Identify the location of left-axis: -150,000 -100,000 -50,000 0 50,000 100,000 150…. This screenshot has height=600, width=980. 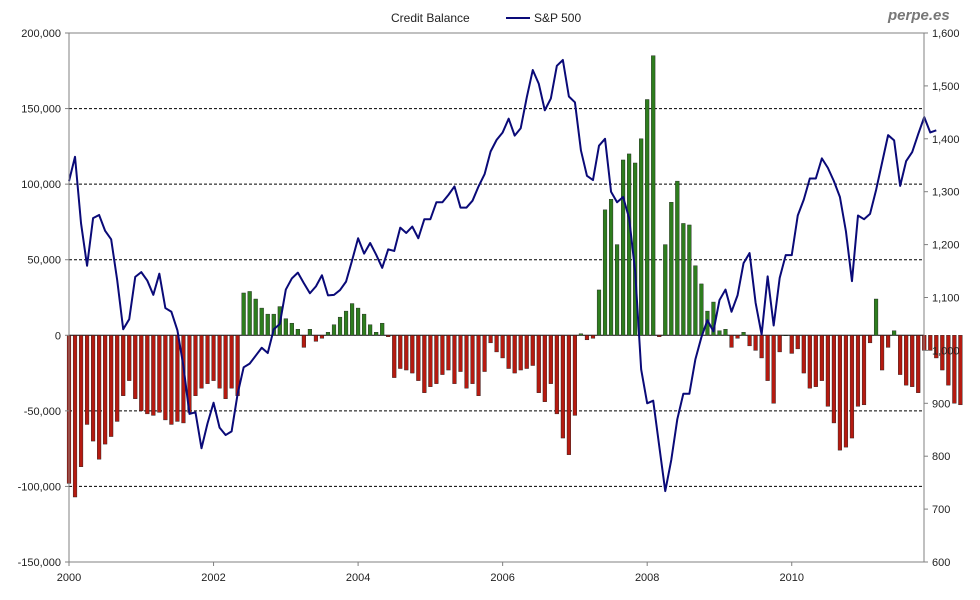
(43, 298).